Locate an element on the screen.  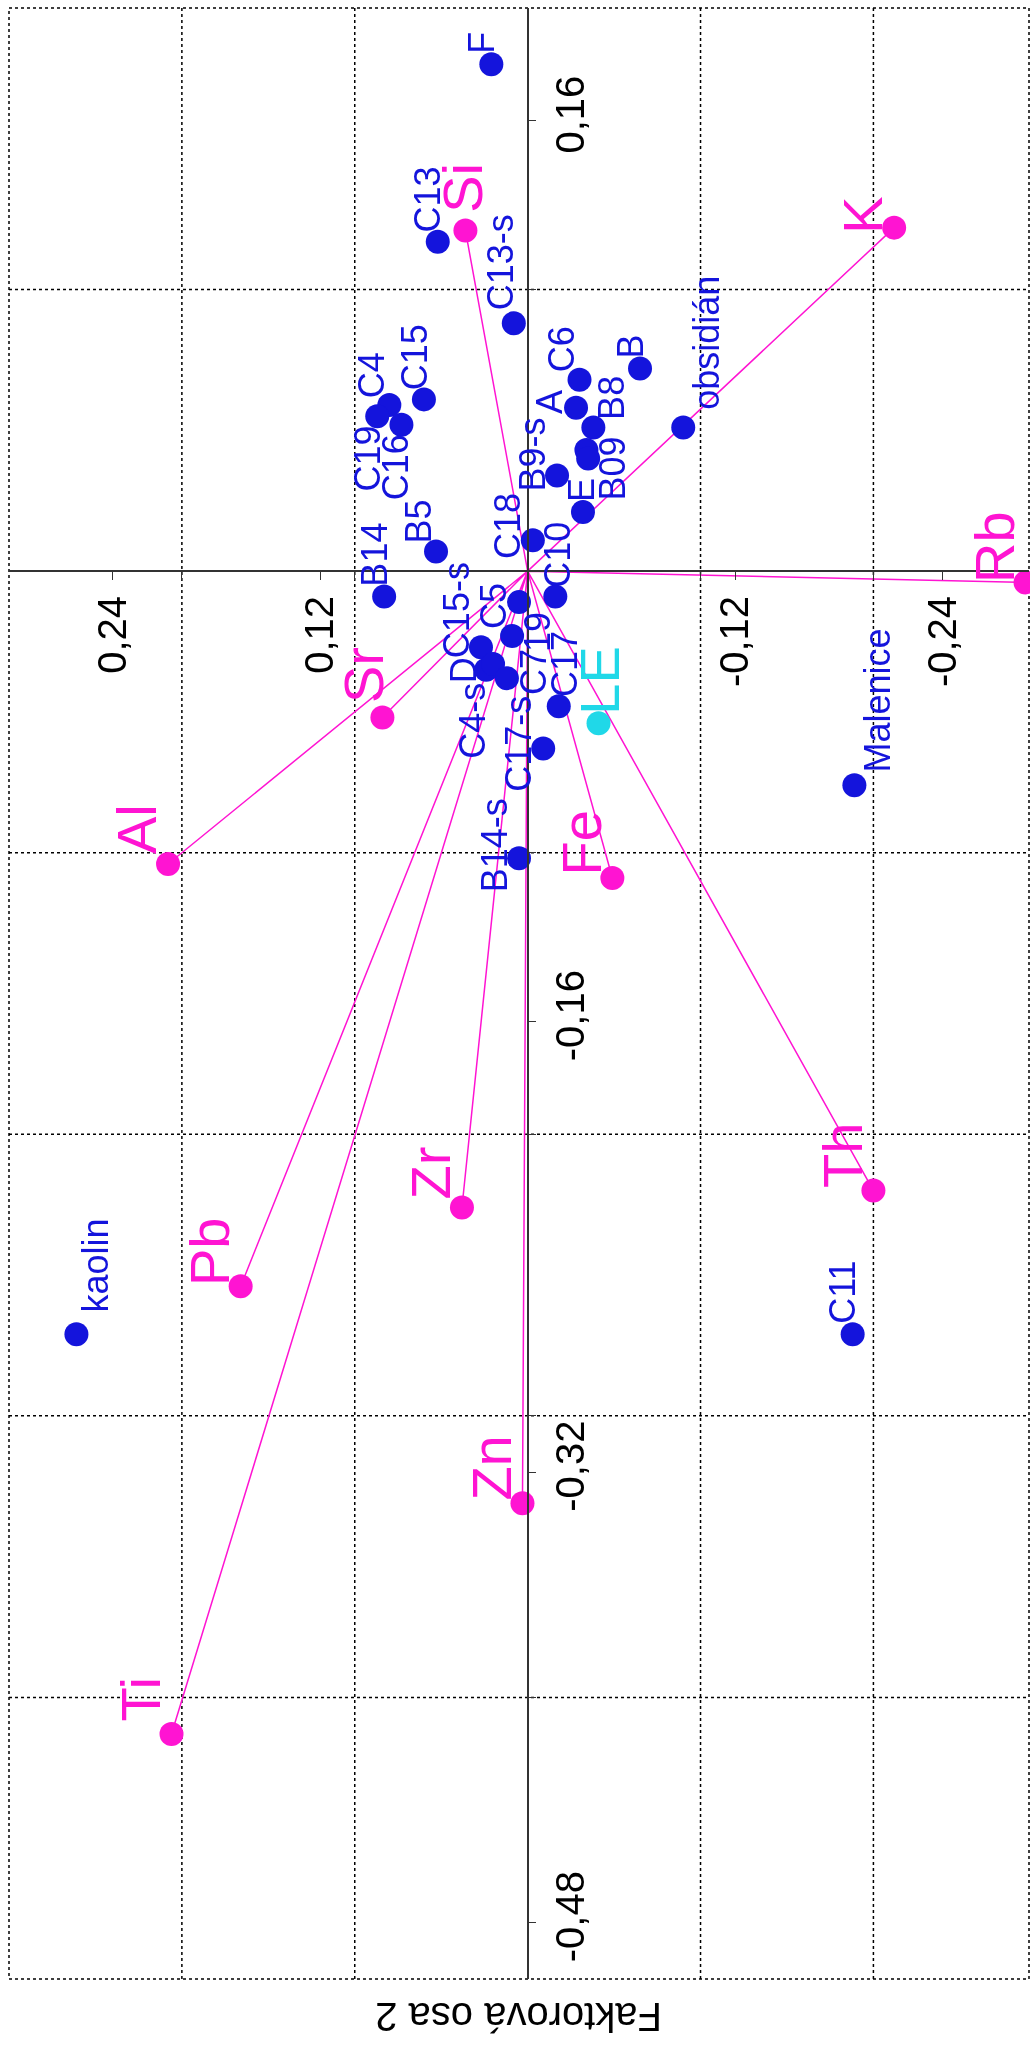
text: Malenice is located at coordinates (878, 700).